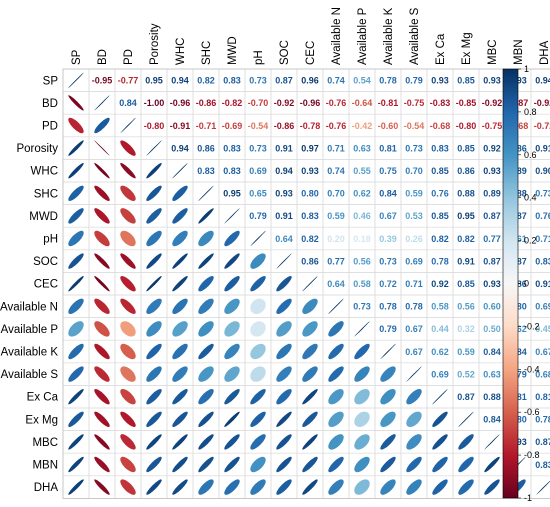  I want to click on correlation-value: 0.67, so click(414, 329).